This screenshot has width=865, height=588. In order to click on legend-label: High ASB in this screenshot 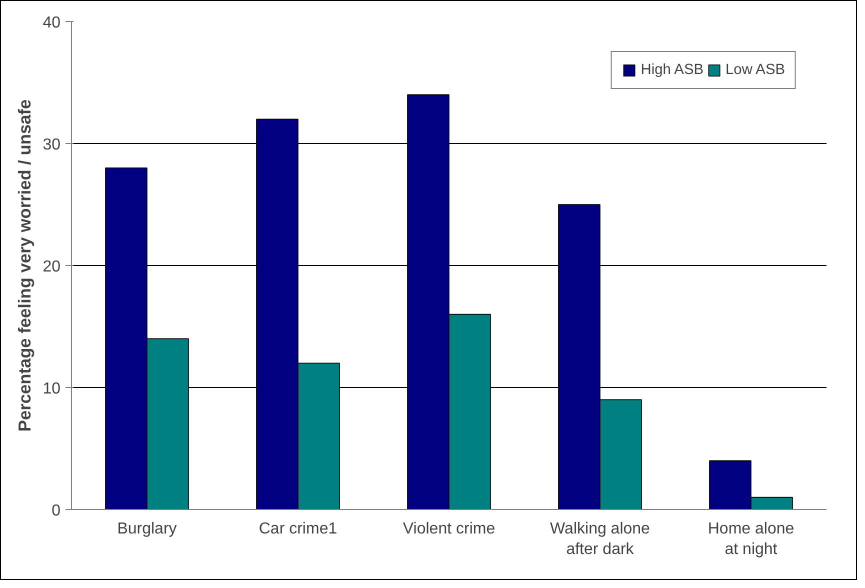, I will do `click(672, 70)`.